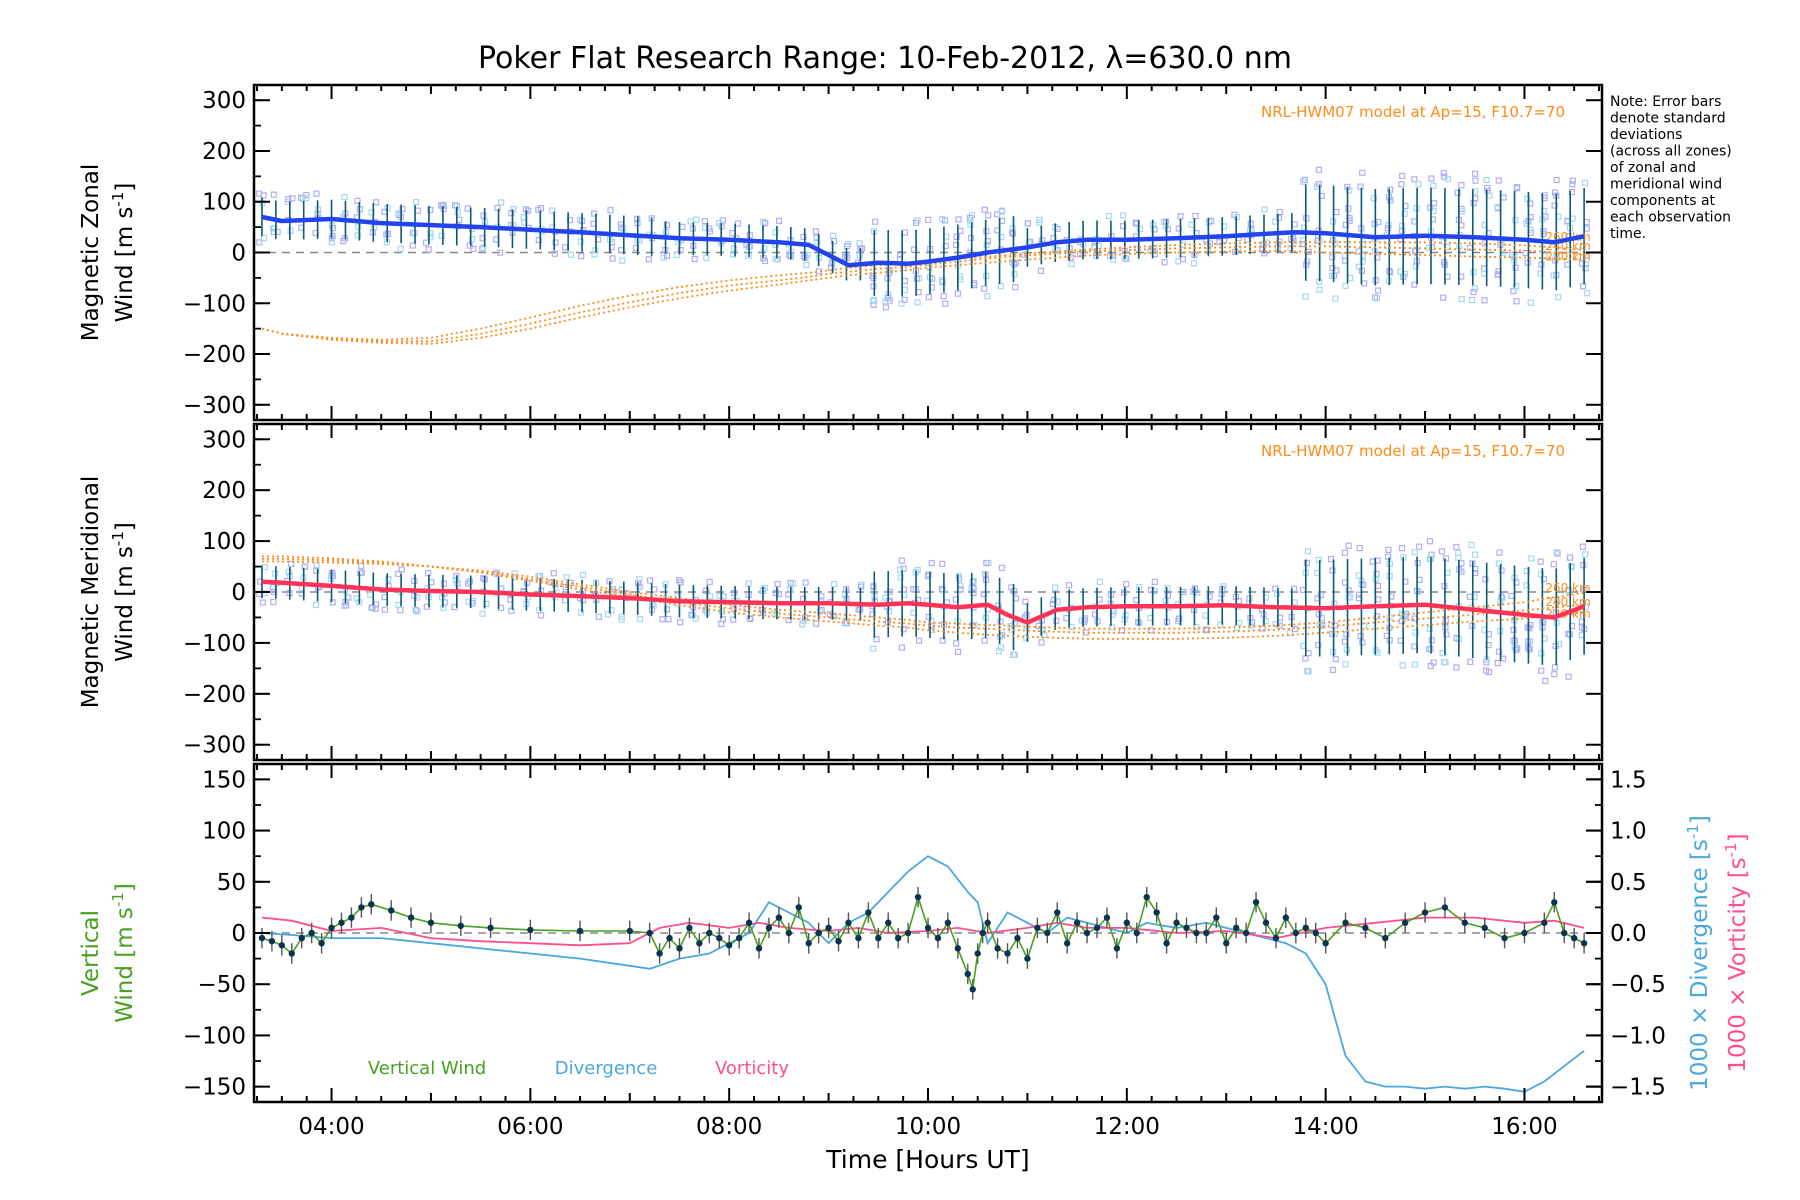  What do you see at coordinates (1638, 1088) in the screenshot?
I see `y2-tick-label: −1.5` at bounding box center [1638, 1088].